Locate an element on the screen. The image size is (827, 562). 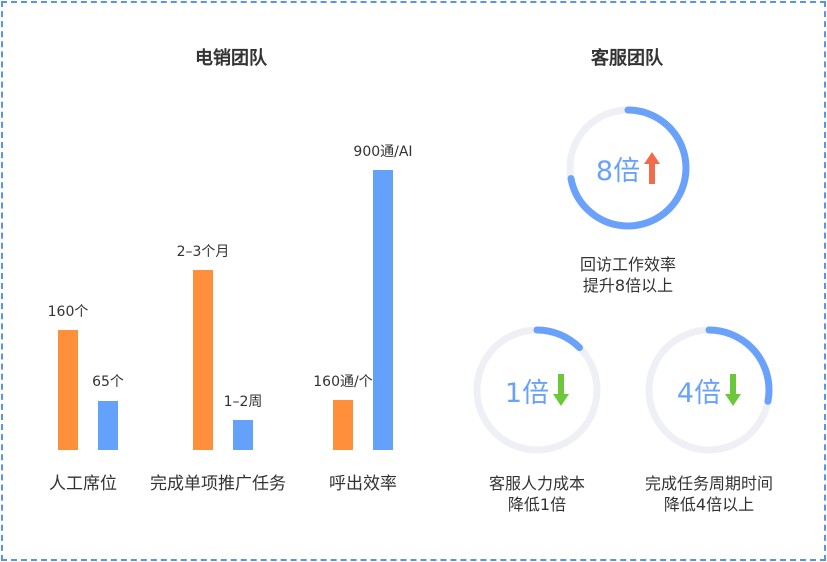
right-panel-title: 客服团队 is located at coordinates (627, 58).